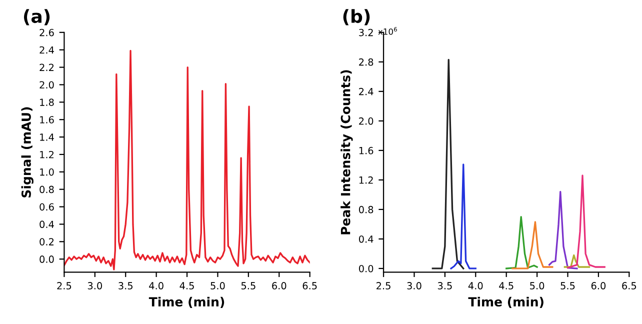  What do you see at coordinates (47, 32) in the screenshot?
I see `y-tick-label: 2.6` at bounding box center [47, 32].